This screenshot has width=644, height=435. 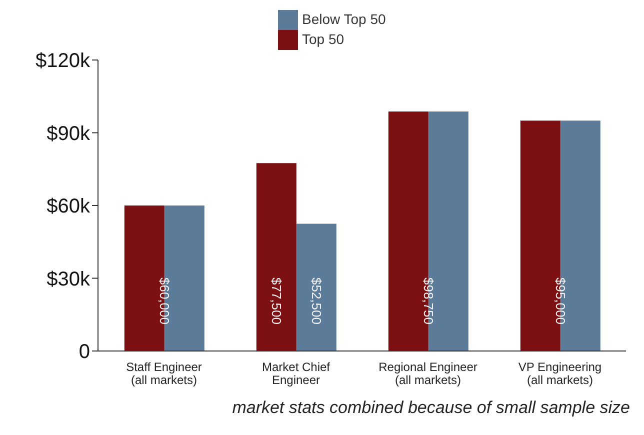 What do you see at coordinates (164, 301) in the screenshot?
I see `data-label: $60,000` at bounding box center [164, 301].